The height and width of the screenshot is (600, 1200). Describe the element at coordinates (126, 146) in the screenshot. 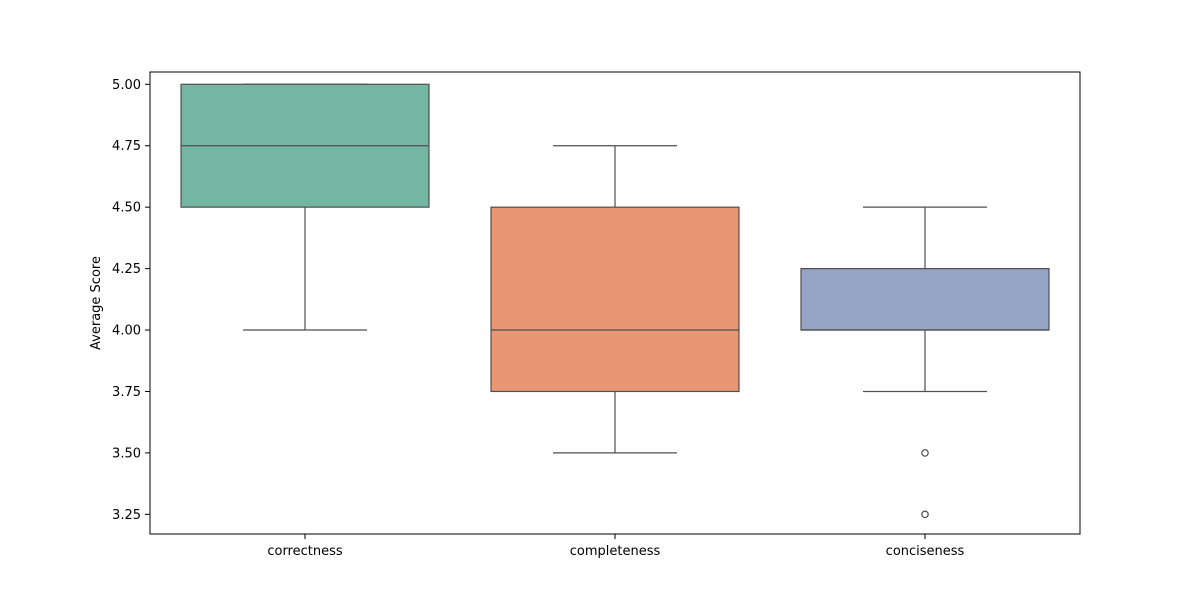

I see `y-tick-label: 4.75` at that location.